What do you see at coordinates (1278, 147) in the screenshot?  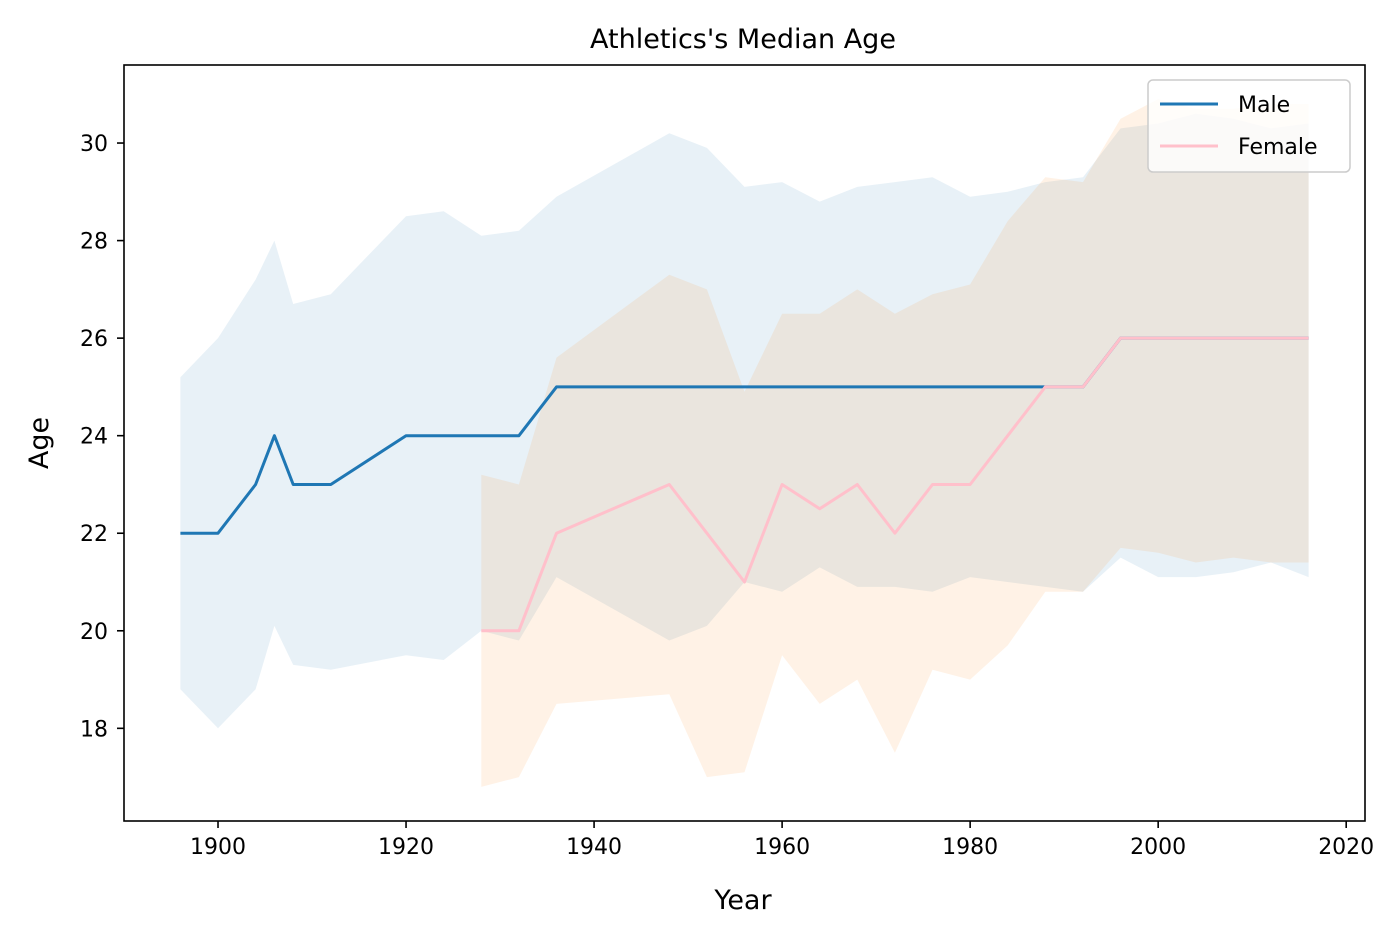 I see `legend-label-female: Female` at bounding box center [1278, 147].